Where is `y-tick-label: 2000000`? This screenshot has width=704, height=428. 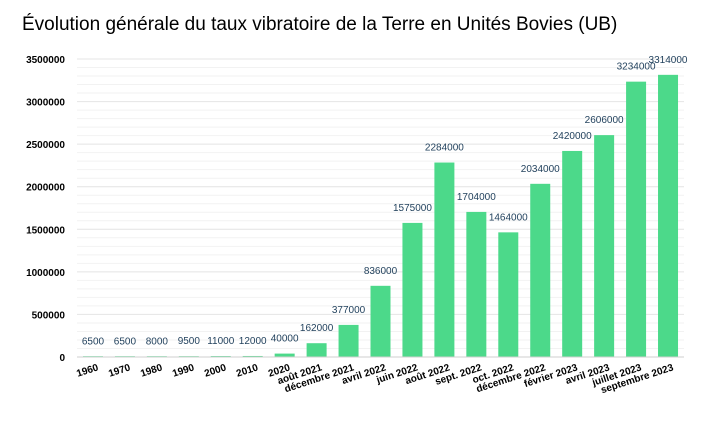
y-tick-label: 2000000 is located at coordinates (45, 188).